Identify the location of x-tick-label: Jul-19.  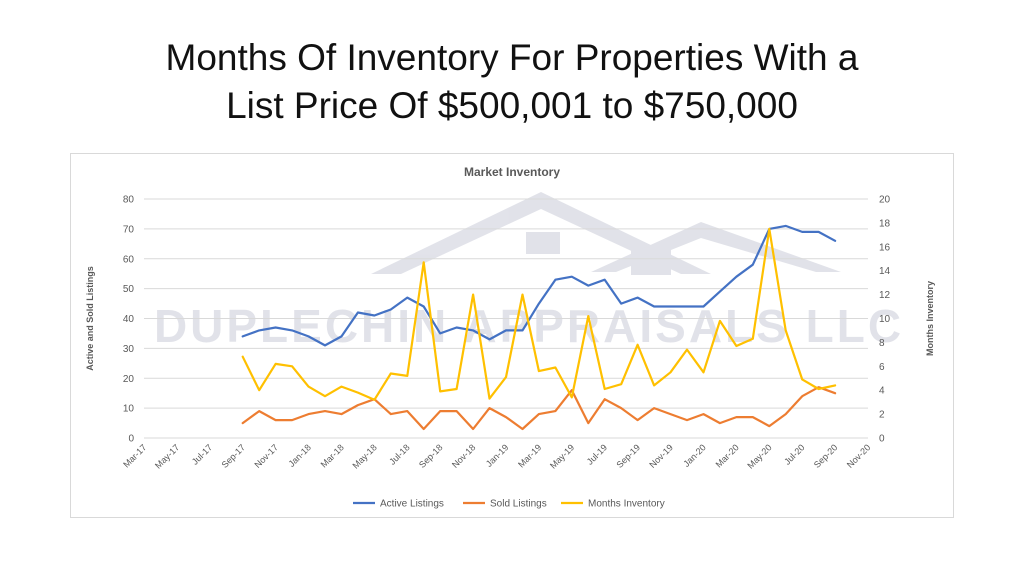
(597, 454).